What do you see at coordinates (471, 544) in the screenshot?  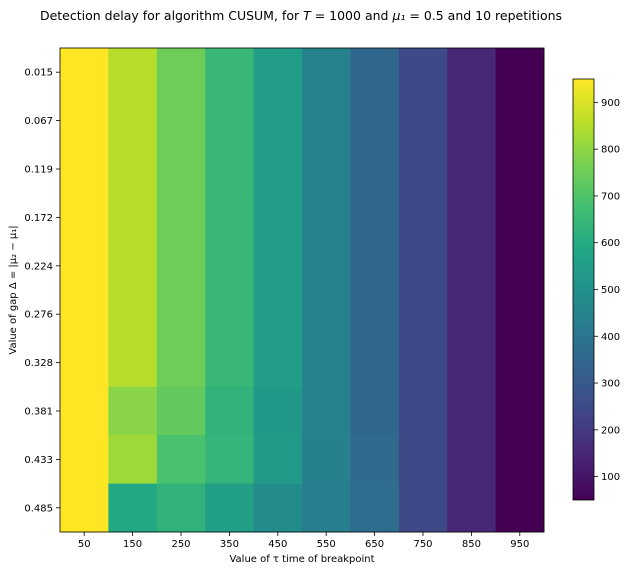 I see `x-tick-label: 850` at bounding box center [471, 544].